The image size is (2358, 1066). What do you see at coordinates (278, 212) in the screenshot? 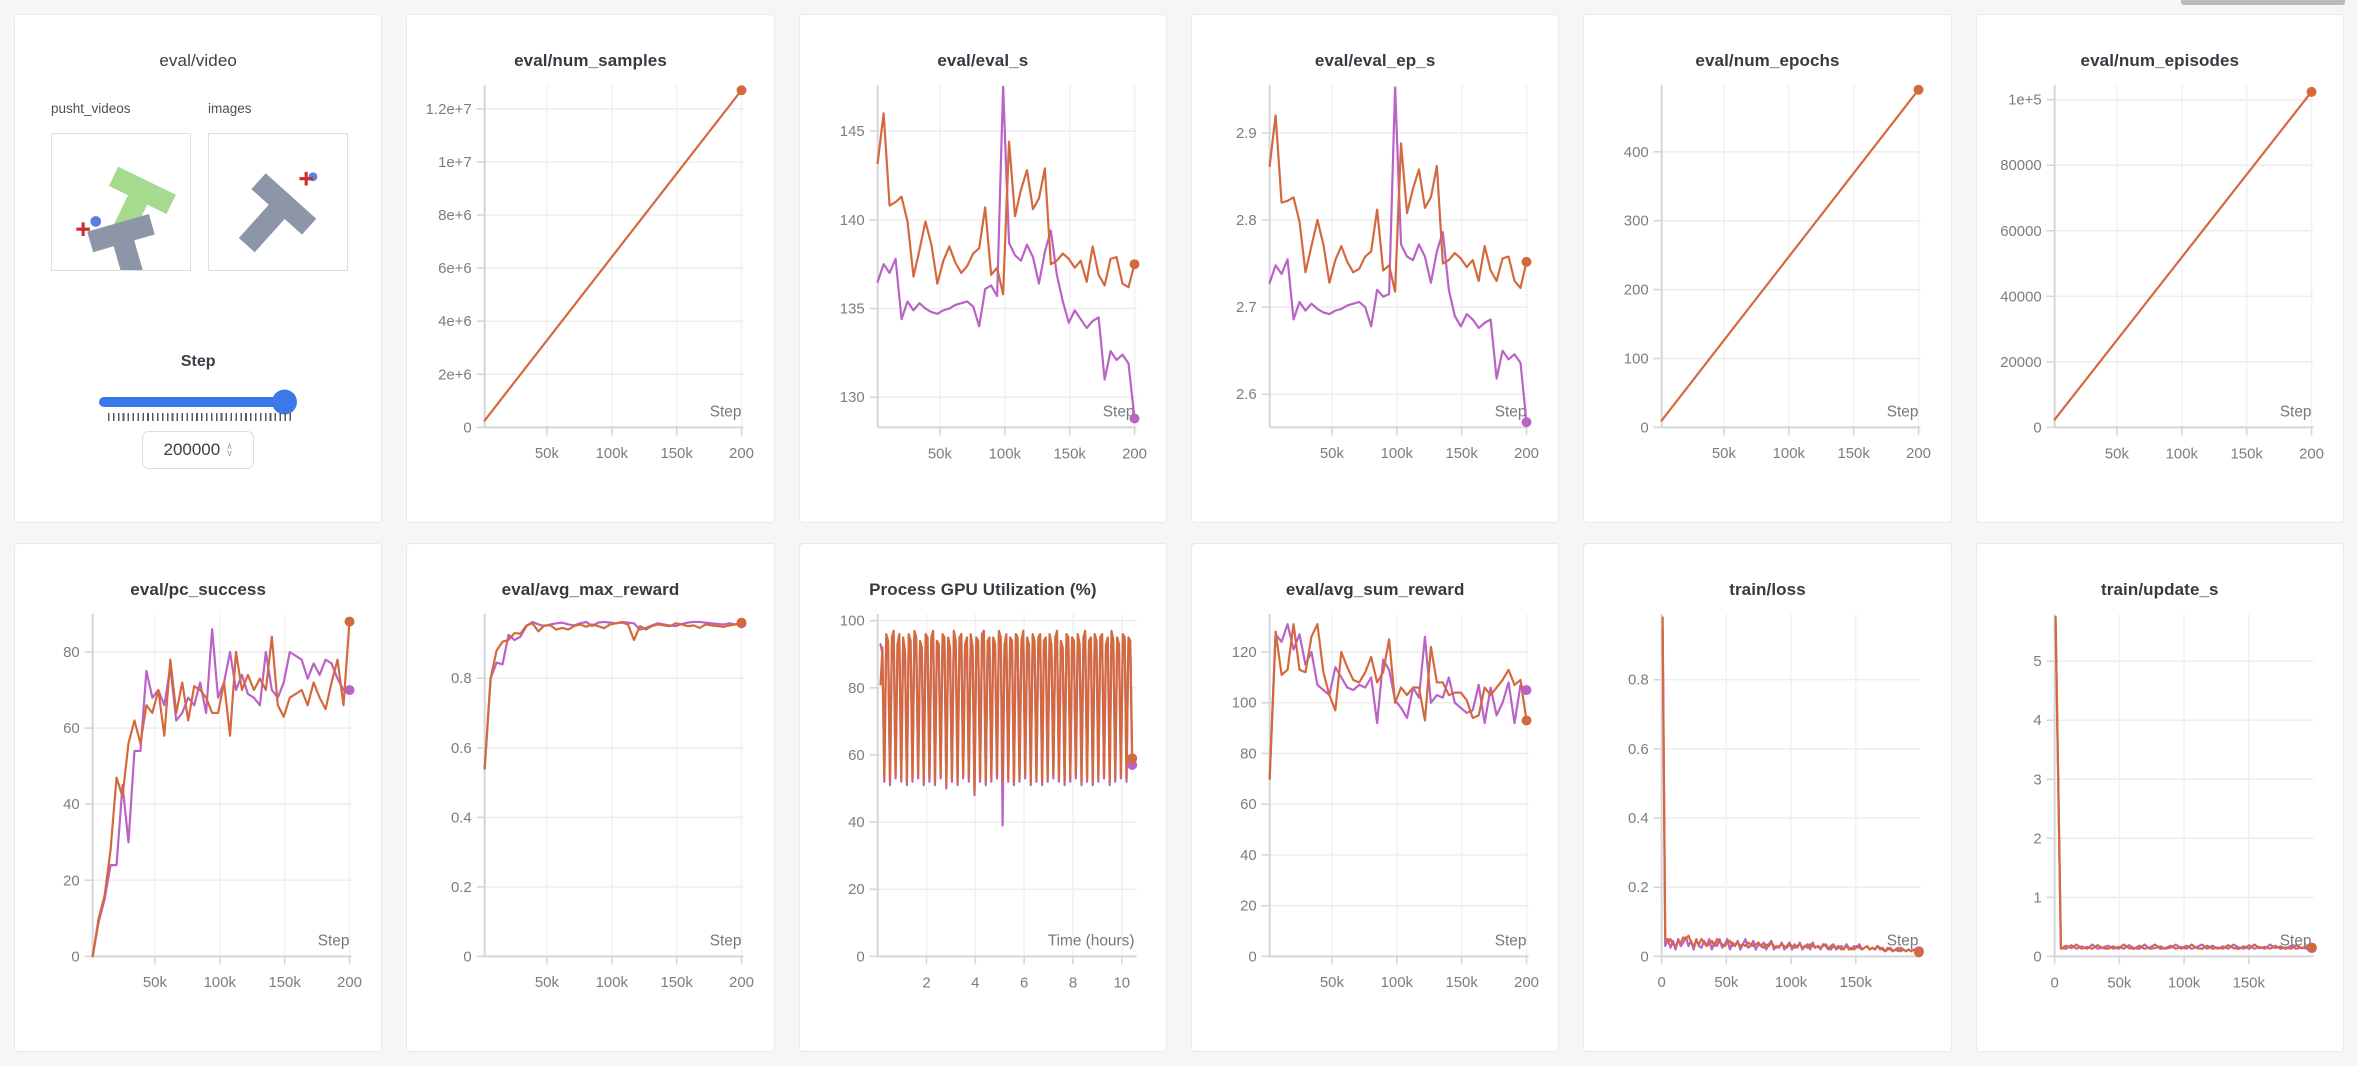
I see `pusht-image-icon` at bounding box center [278, 212].